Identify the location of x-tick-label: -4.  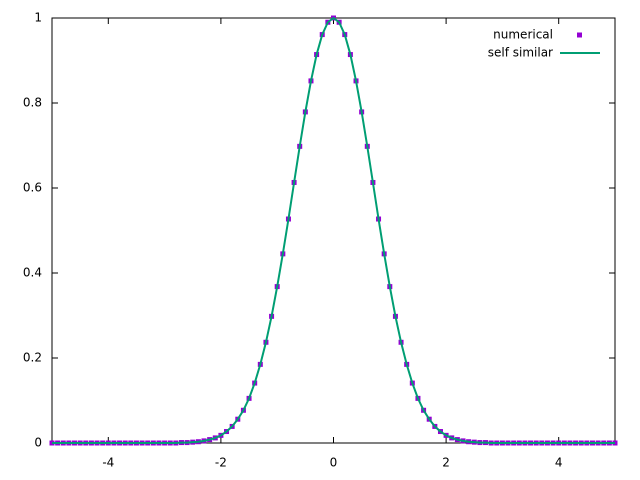
(108, 463).